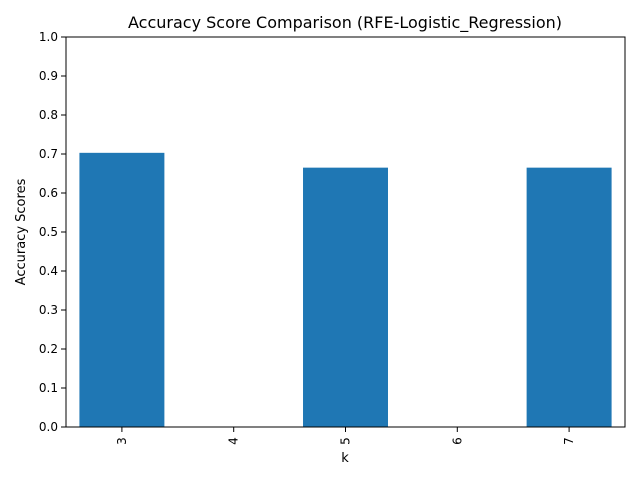  Describe the element at coordinates (48, 154) in the screenshot. I see `y-tick-label: 0.7` at that location.